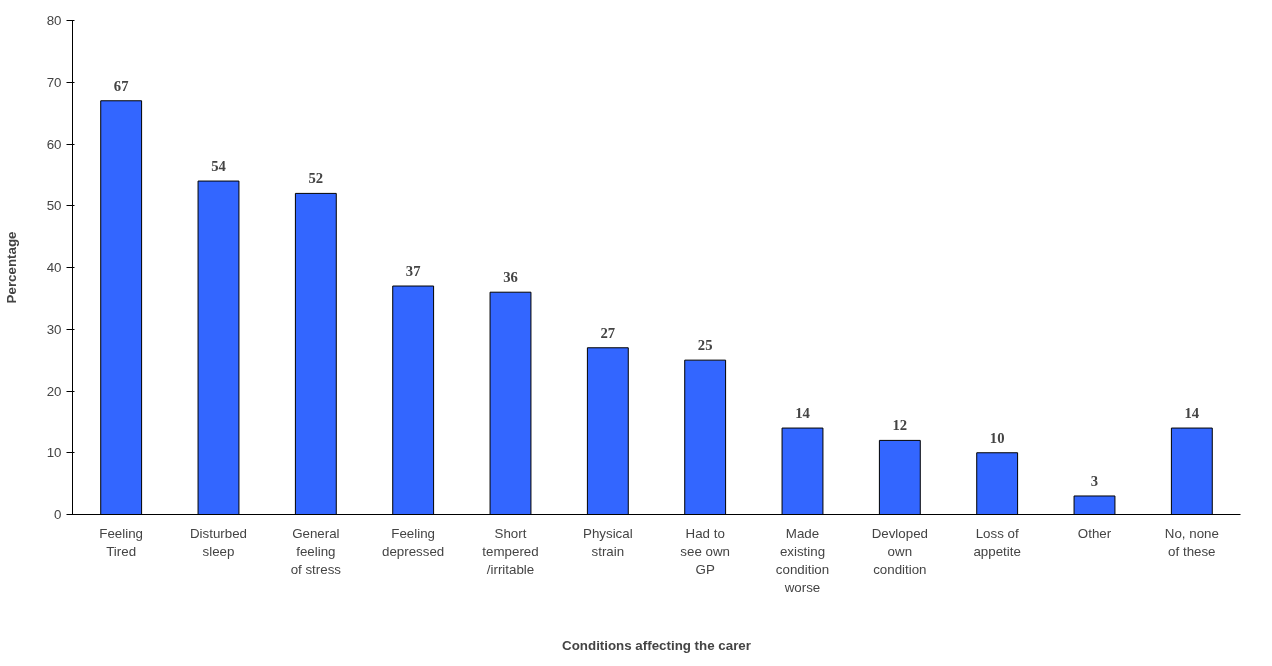 This screenshot has height=666, width=1272. Describe the element at coordinates (219, 166) in the screenshot. I see `data-label: 54` at that location.